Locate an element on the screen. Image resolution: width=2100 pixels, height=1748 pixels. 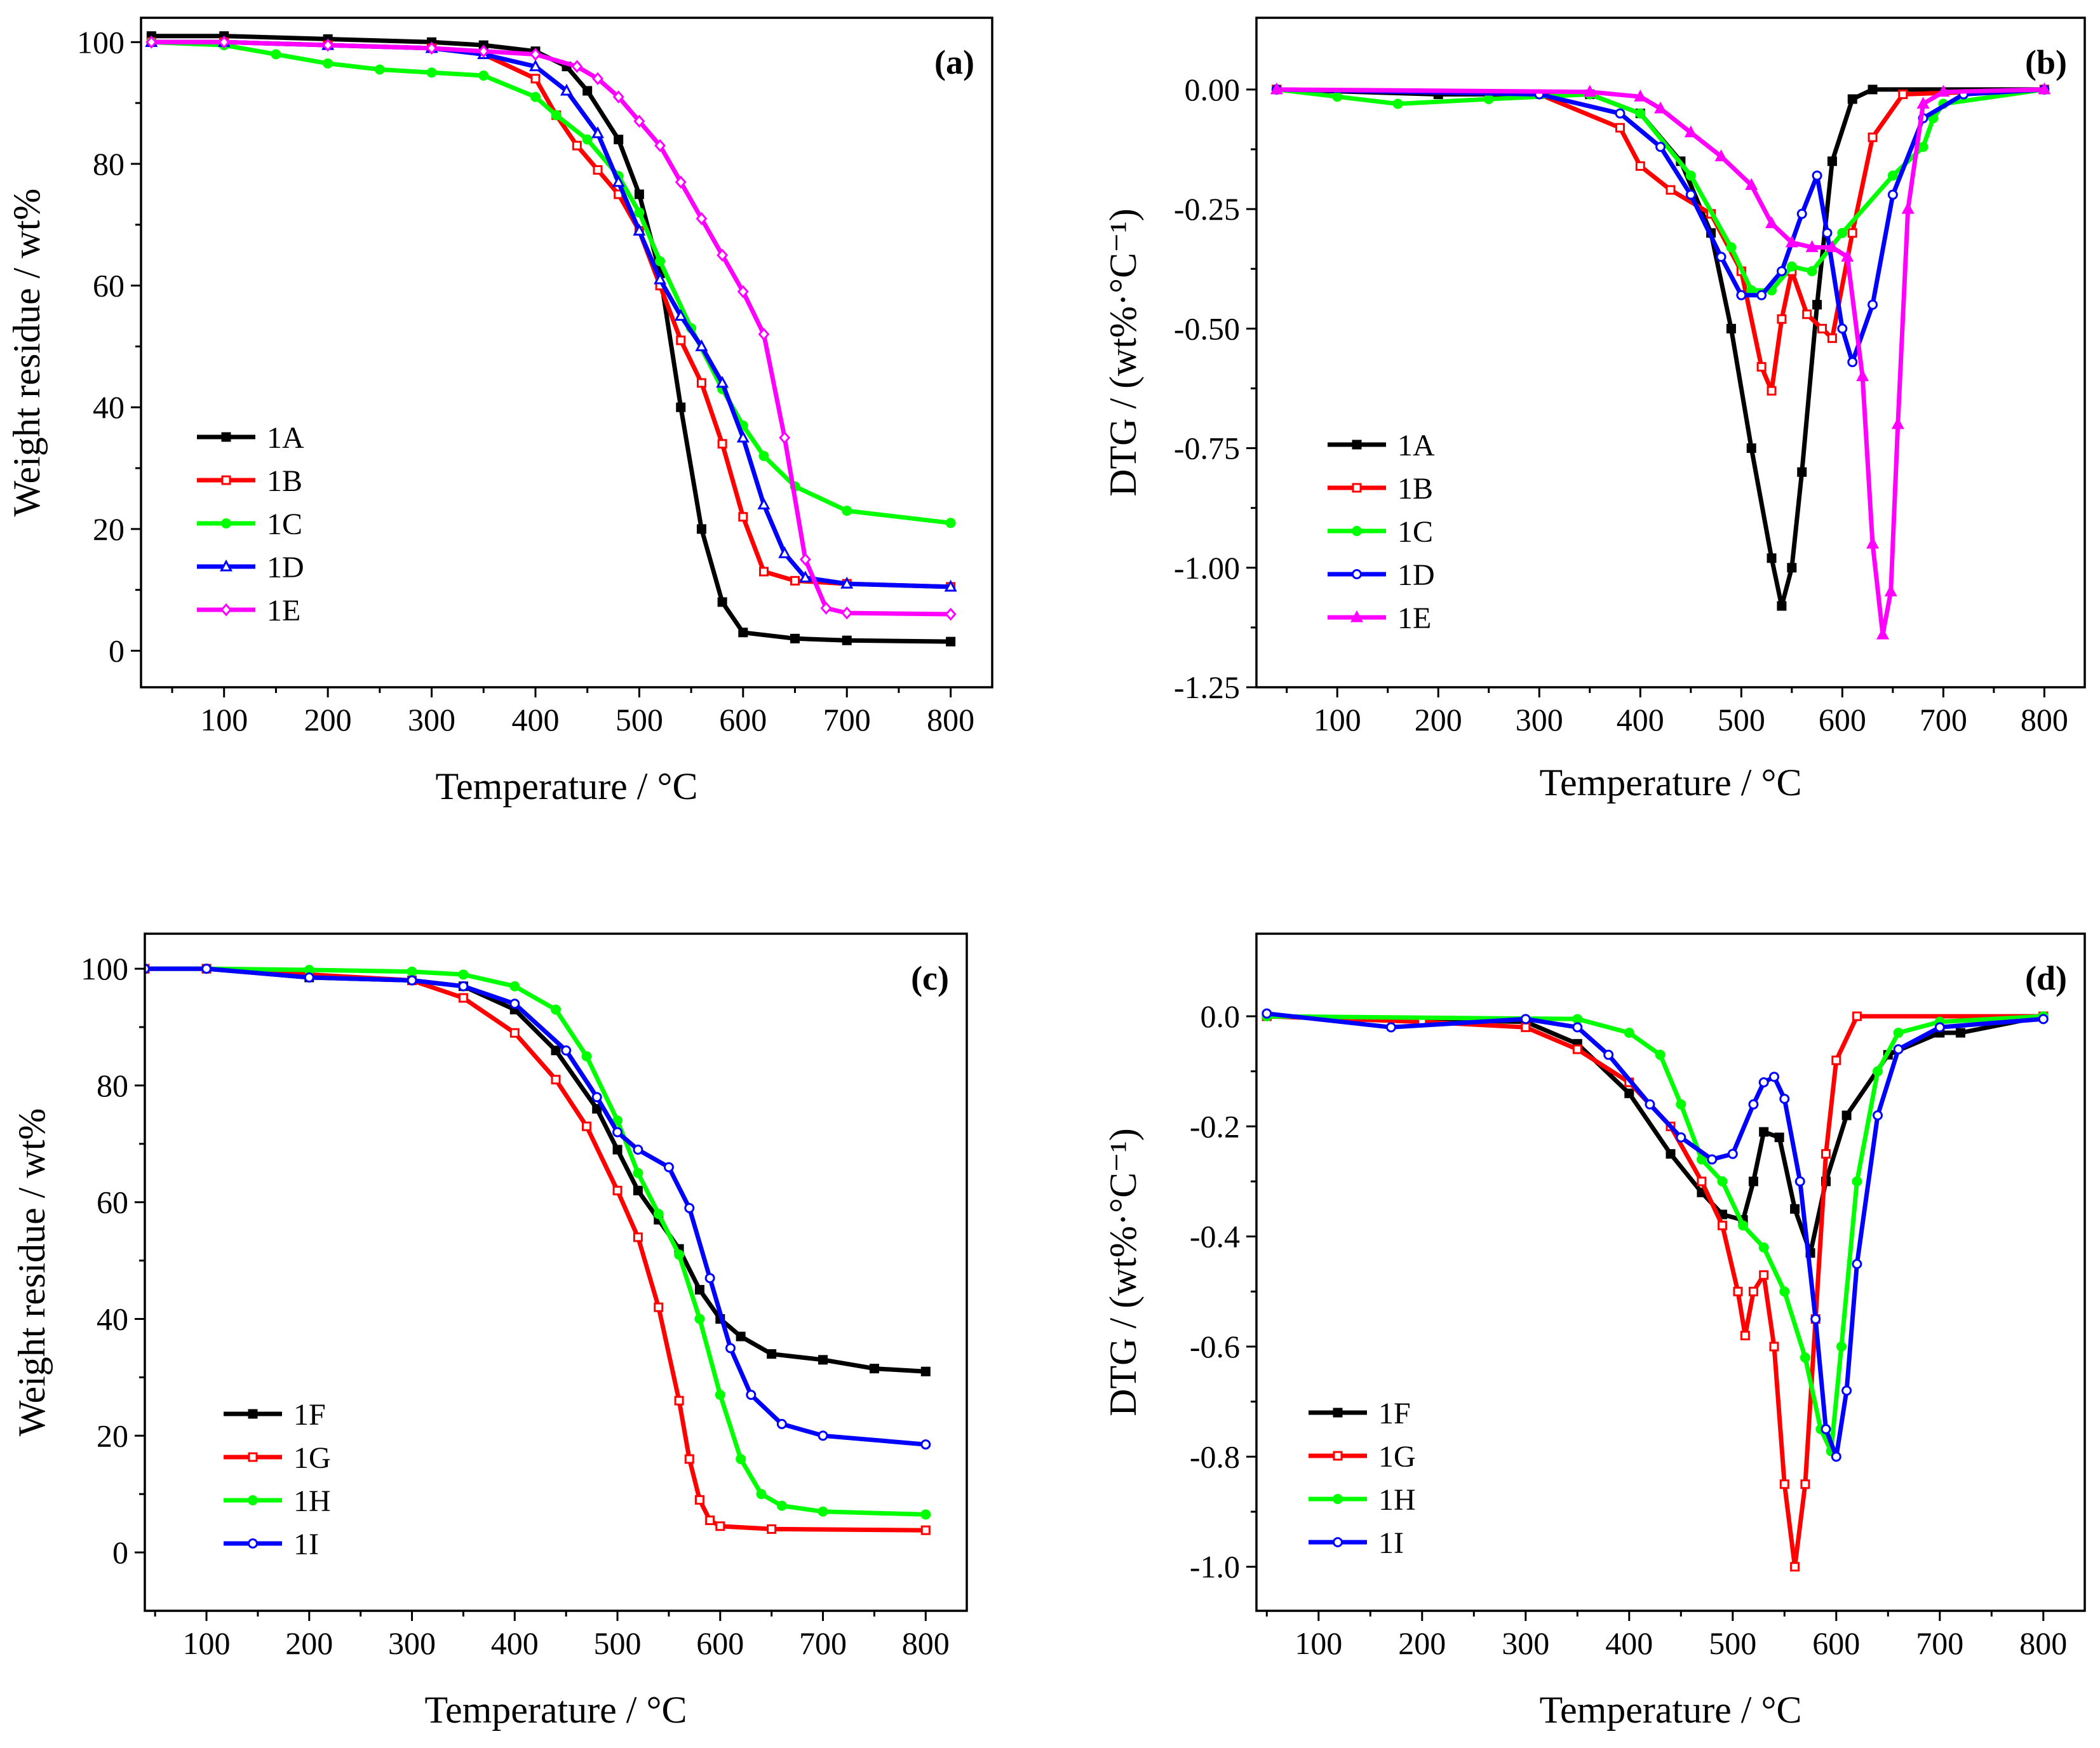
legend-label: 1H is located at coordinates (1397, 1500).